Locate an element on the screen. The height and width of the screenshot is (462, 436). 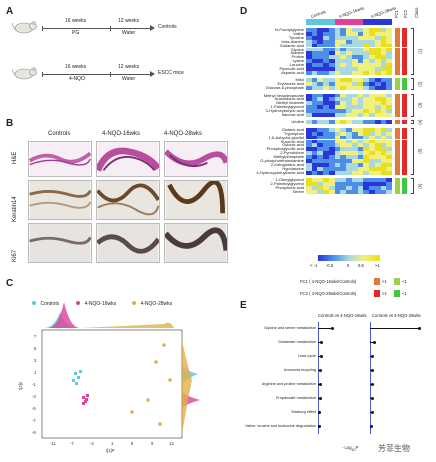
cluster-bracket is located at coordinates (412, 84).